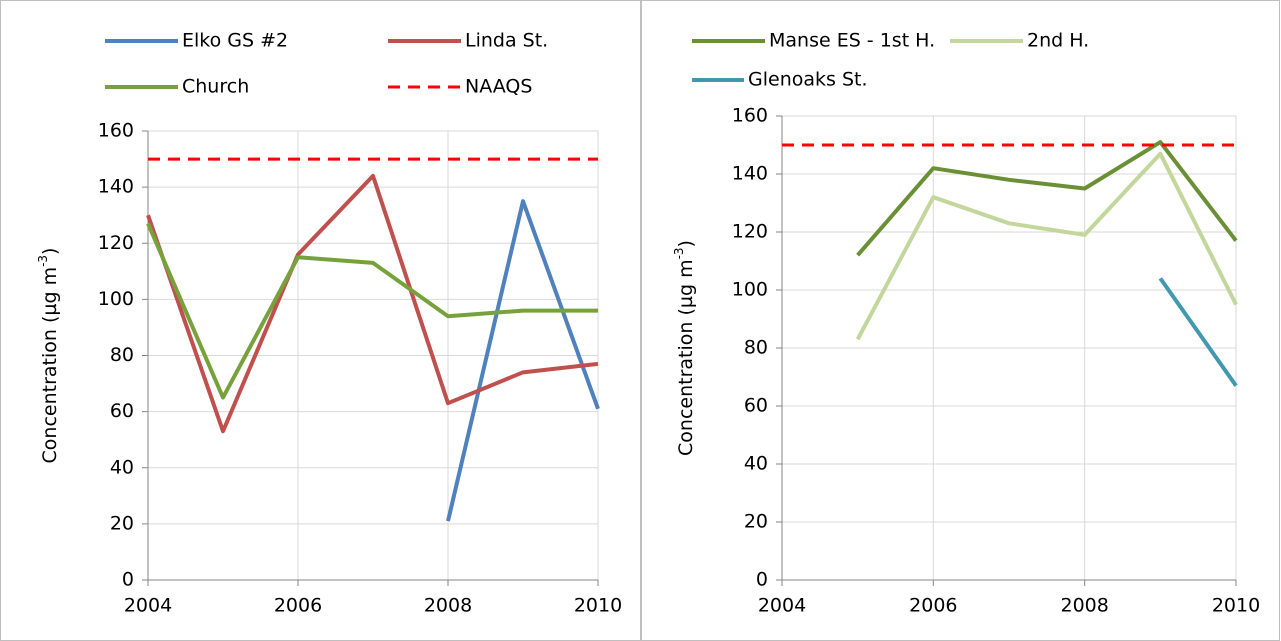 This screenshot has width=1281, height=641. Describe the element at coordinates (808, 80) in the screenshot. I see `legend-label: Glenoaks St.` at that location.